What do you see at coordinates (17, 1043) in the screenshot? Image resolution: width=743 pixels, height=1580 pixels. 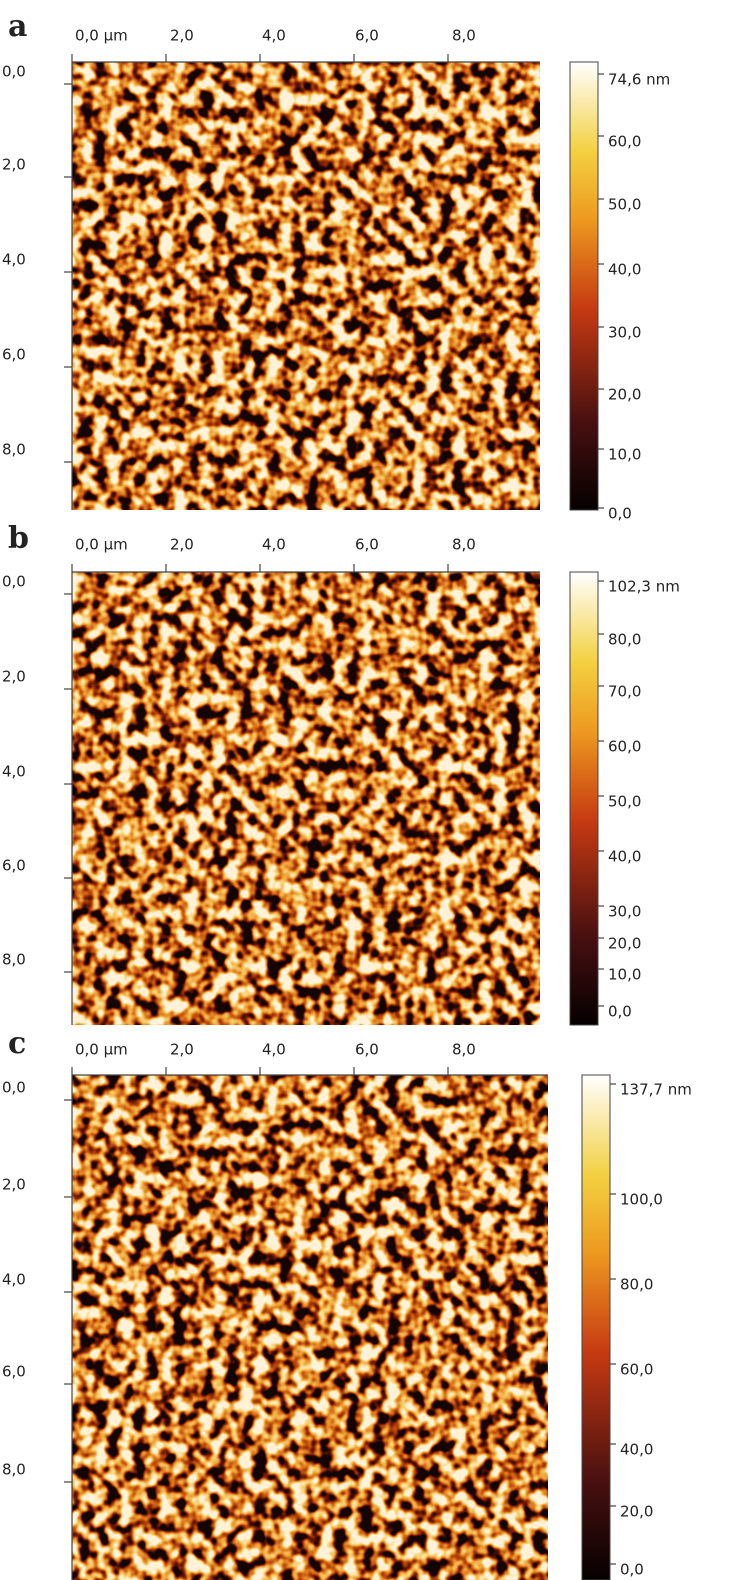 I see `panel-label: c` at bounding box center [17, 1043].